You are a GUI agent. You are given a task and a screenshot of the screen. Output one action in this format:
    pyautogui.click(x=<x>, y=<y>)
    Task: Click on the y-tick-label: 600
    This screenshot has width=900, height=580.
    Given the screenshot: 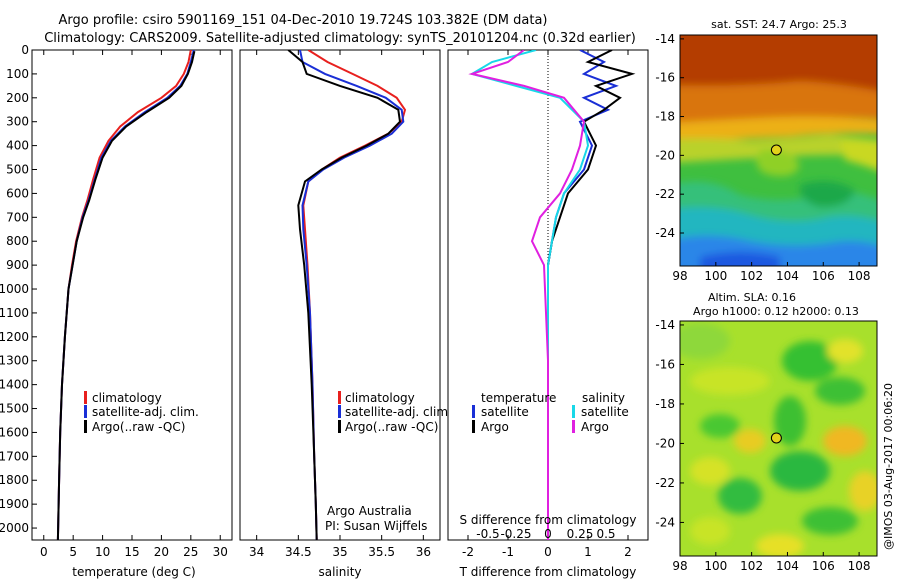 What is the action you would take?
    pyautogui.click(x=17, y=193)
    